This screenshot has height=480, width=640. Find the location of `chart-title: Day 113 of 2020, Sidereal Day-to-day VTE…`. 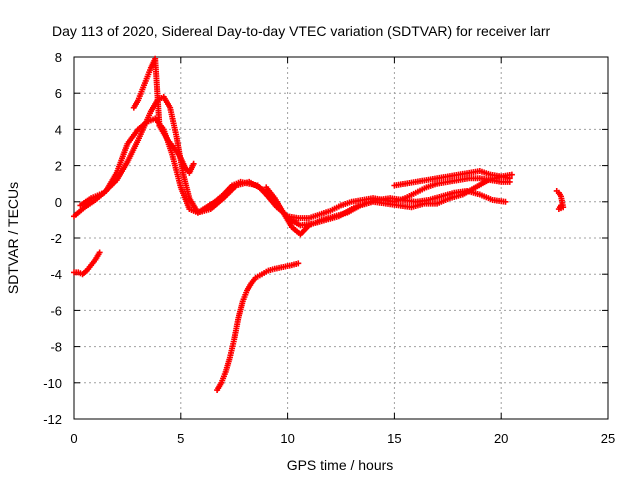

chart-title: Day 113 of 2020, Sidereal Day-to-day VTE… is located at coordinates (301, 31).